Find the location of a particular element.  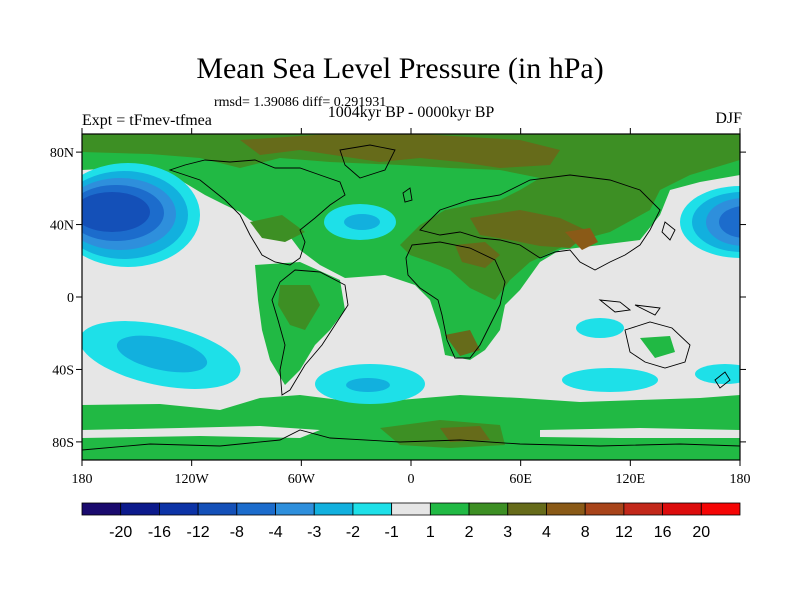

coast-uk is located at coordinates (407, 195).